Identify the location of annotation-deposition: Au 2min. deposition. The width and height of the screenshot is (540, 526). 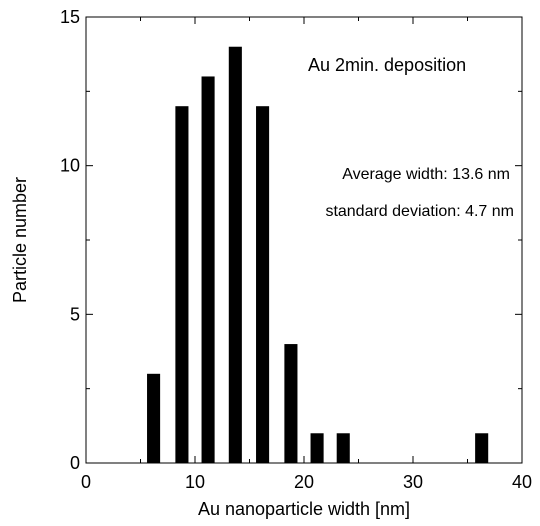
(387, 65).